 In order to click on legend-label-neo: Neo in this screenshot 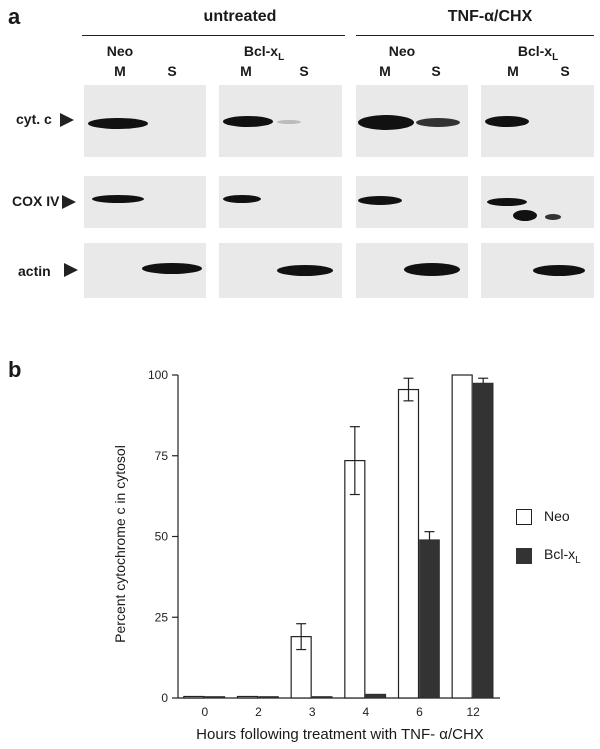, I will do `click(557, 516)`.